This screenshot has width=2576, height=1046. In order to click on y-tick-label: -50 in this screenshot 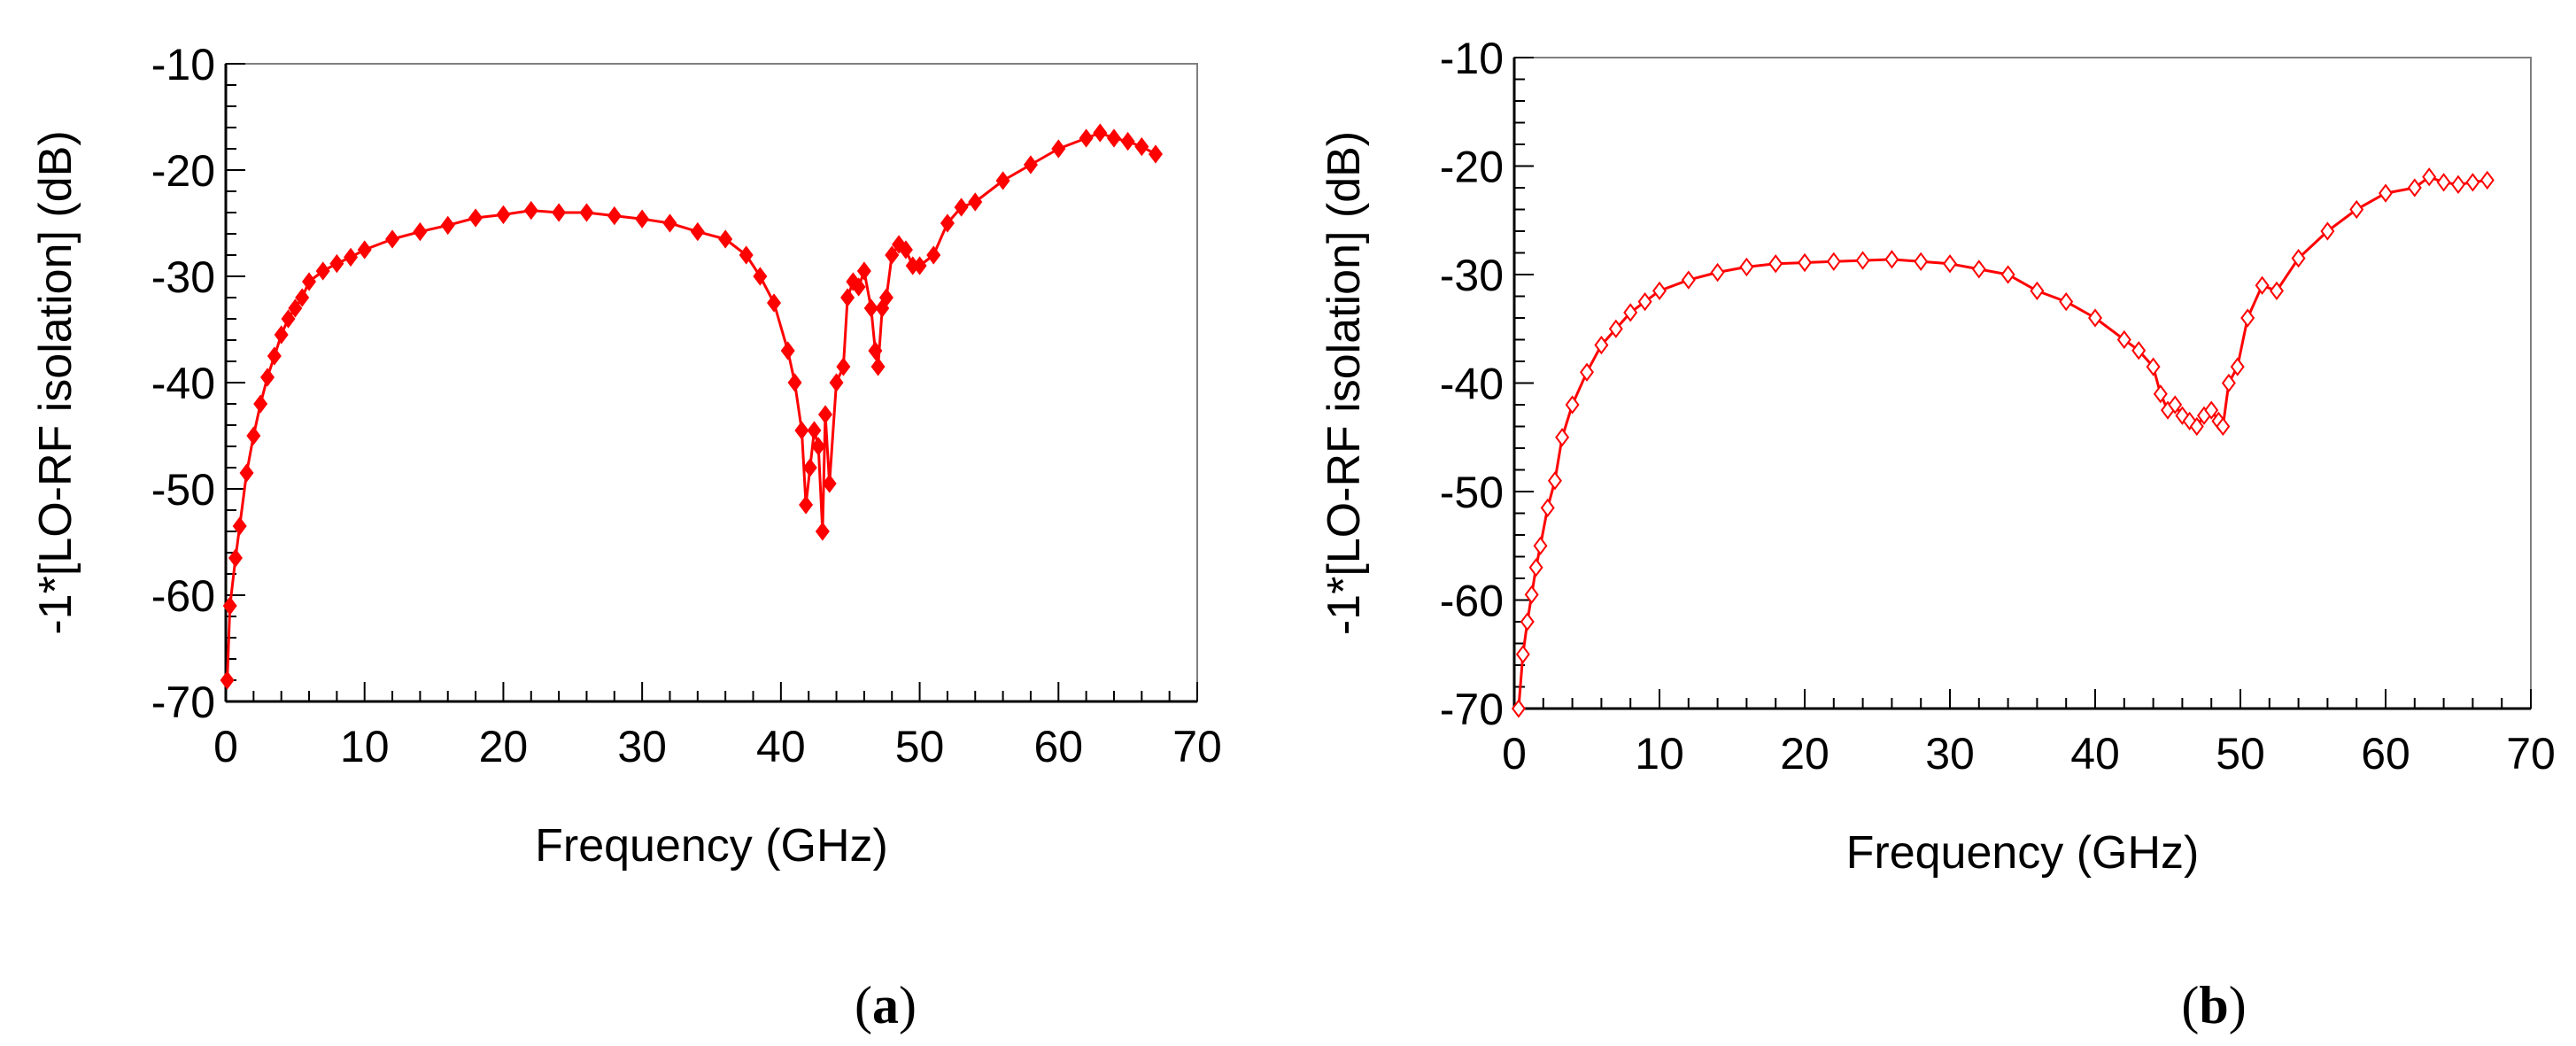, I will do `click(1472, 492)`.